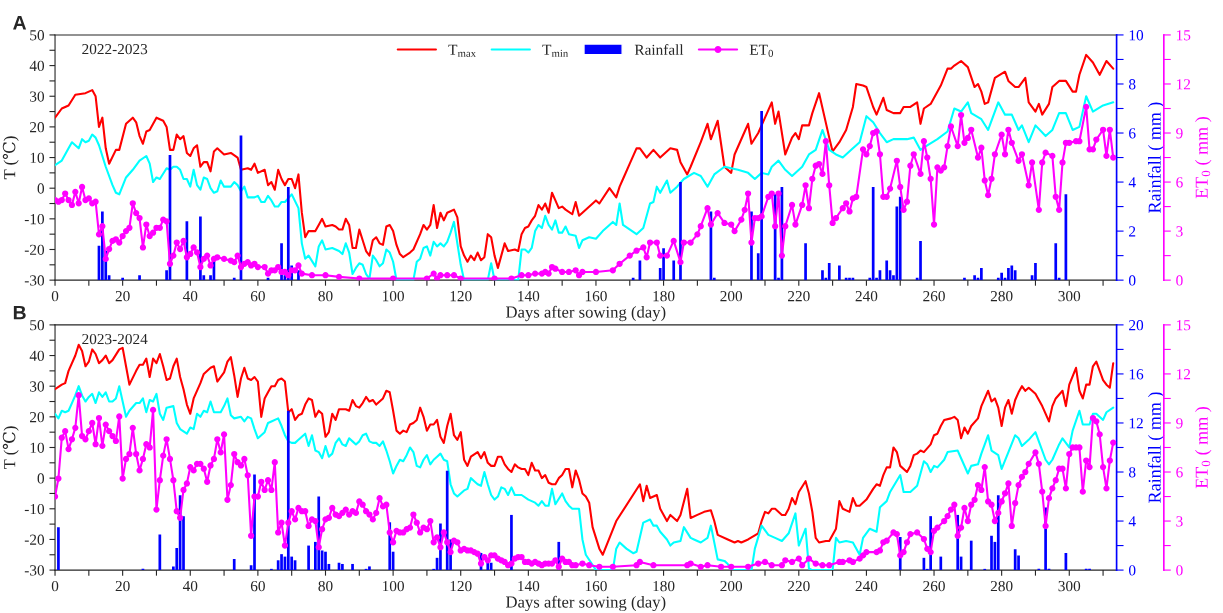  I want to click on y-tick-label: -10, so click(34, 219).